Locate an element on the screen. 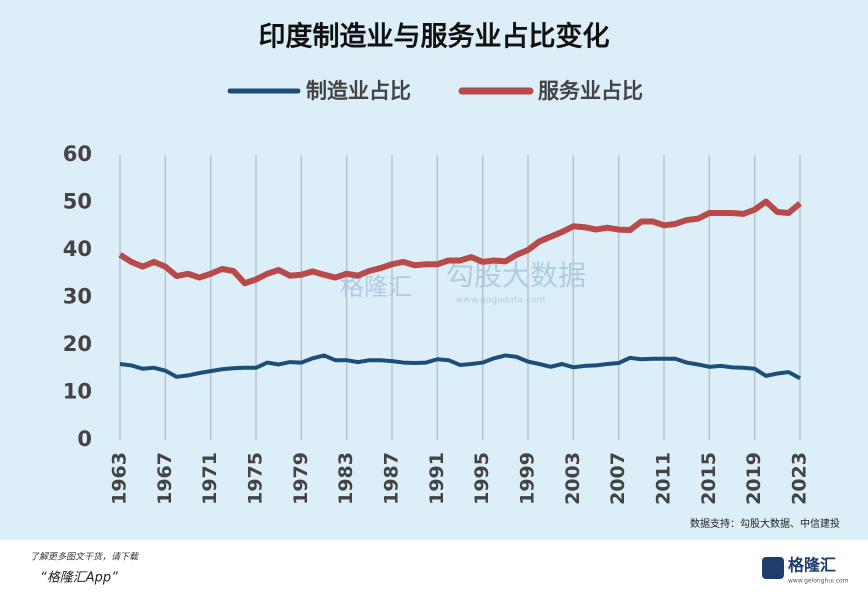 This screenshot has height=606, width=868. y-tick-label: 30 is located at coordinates (77, 297).